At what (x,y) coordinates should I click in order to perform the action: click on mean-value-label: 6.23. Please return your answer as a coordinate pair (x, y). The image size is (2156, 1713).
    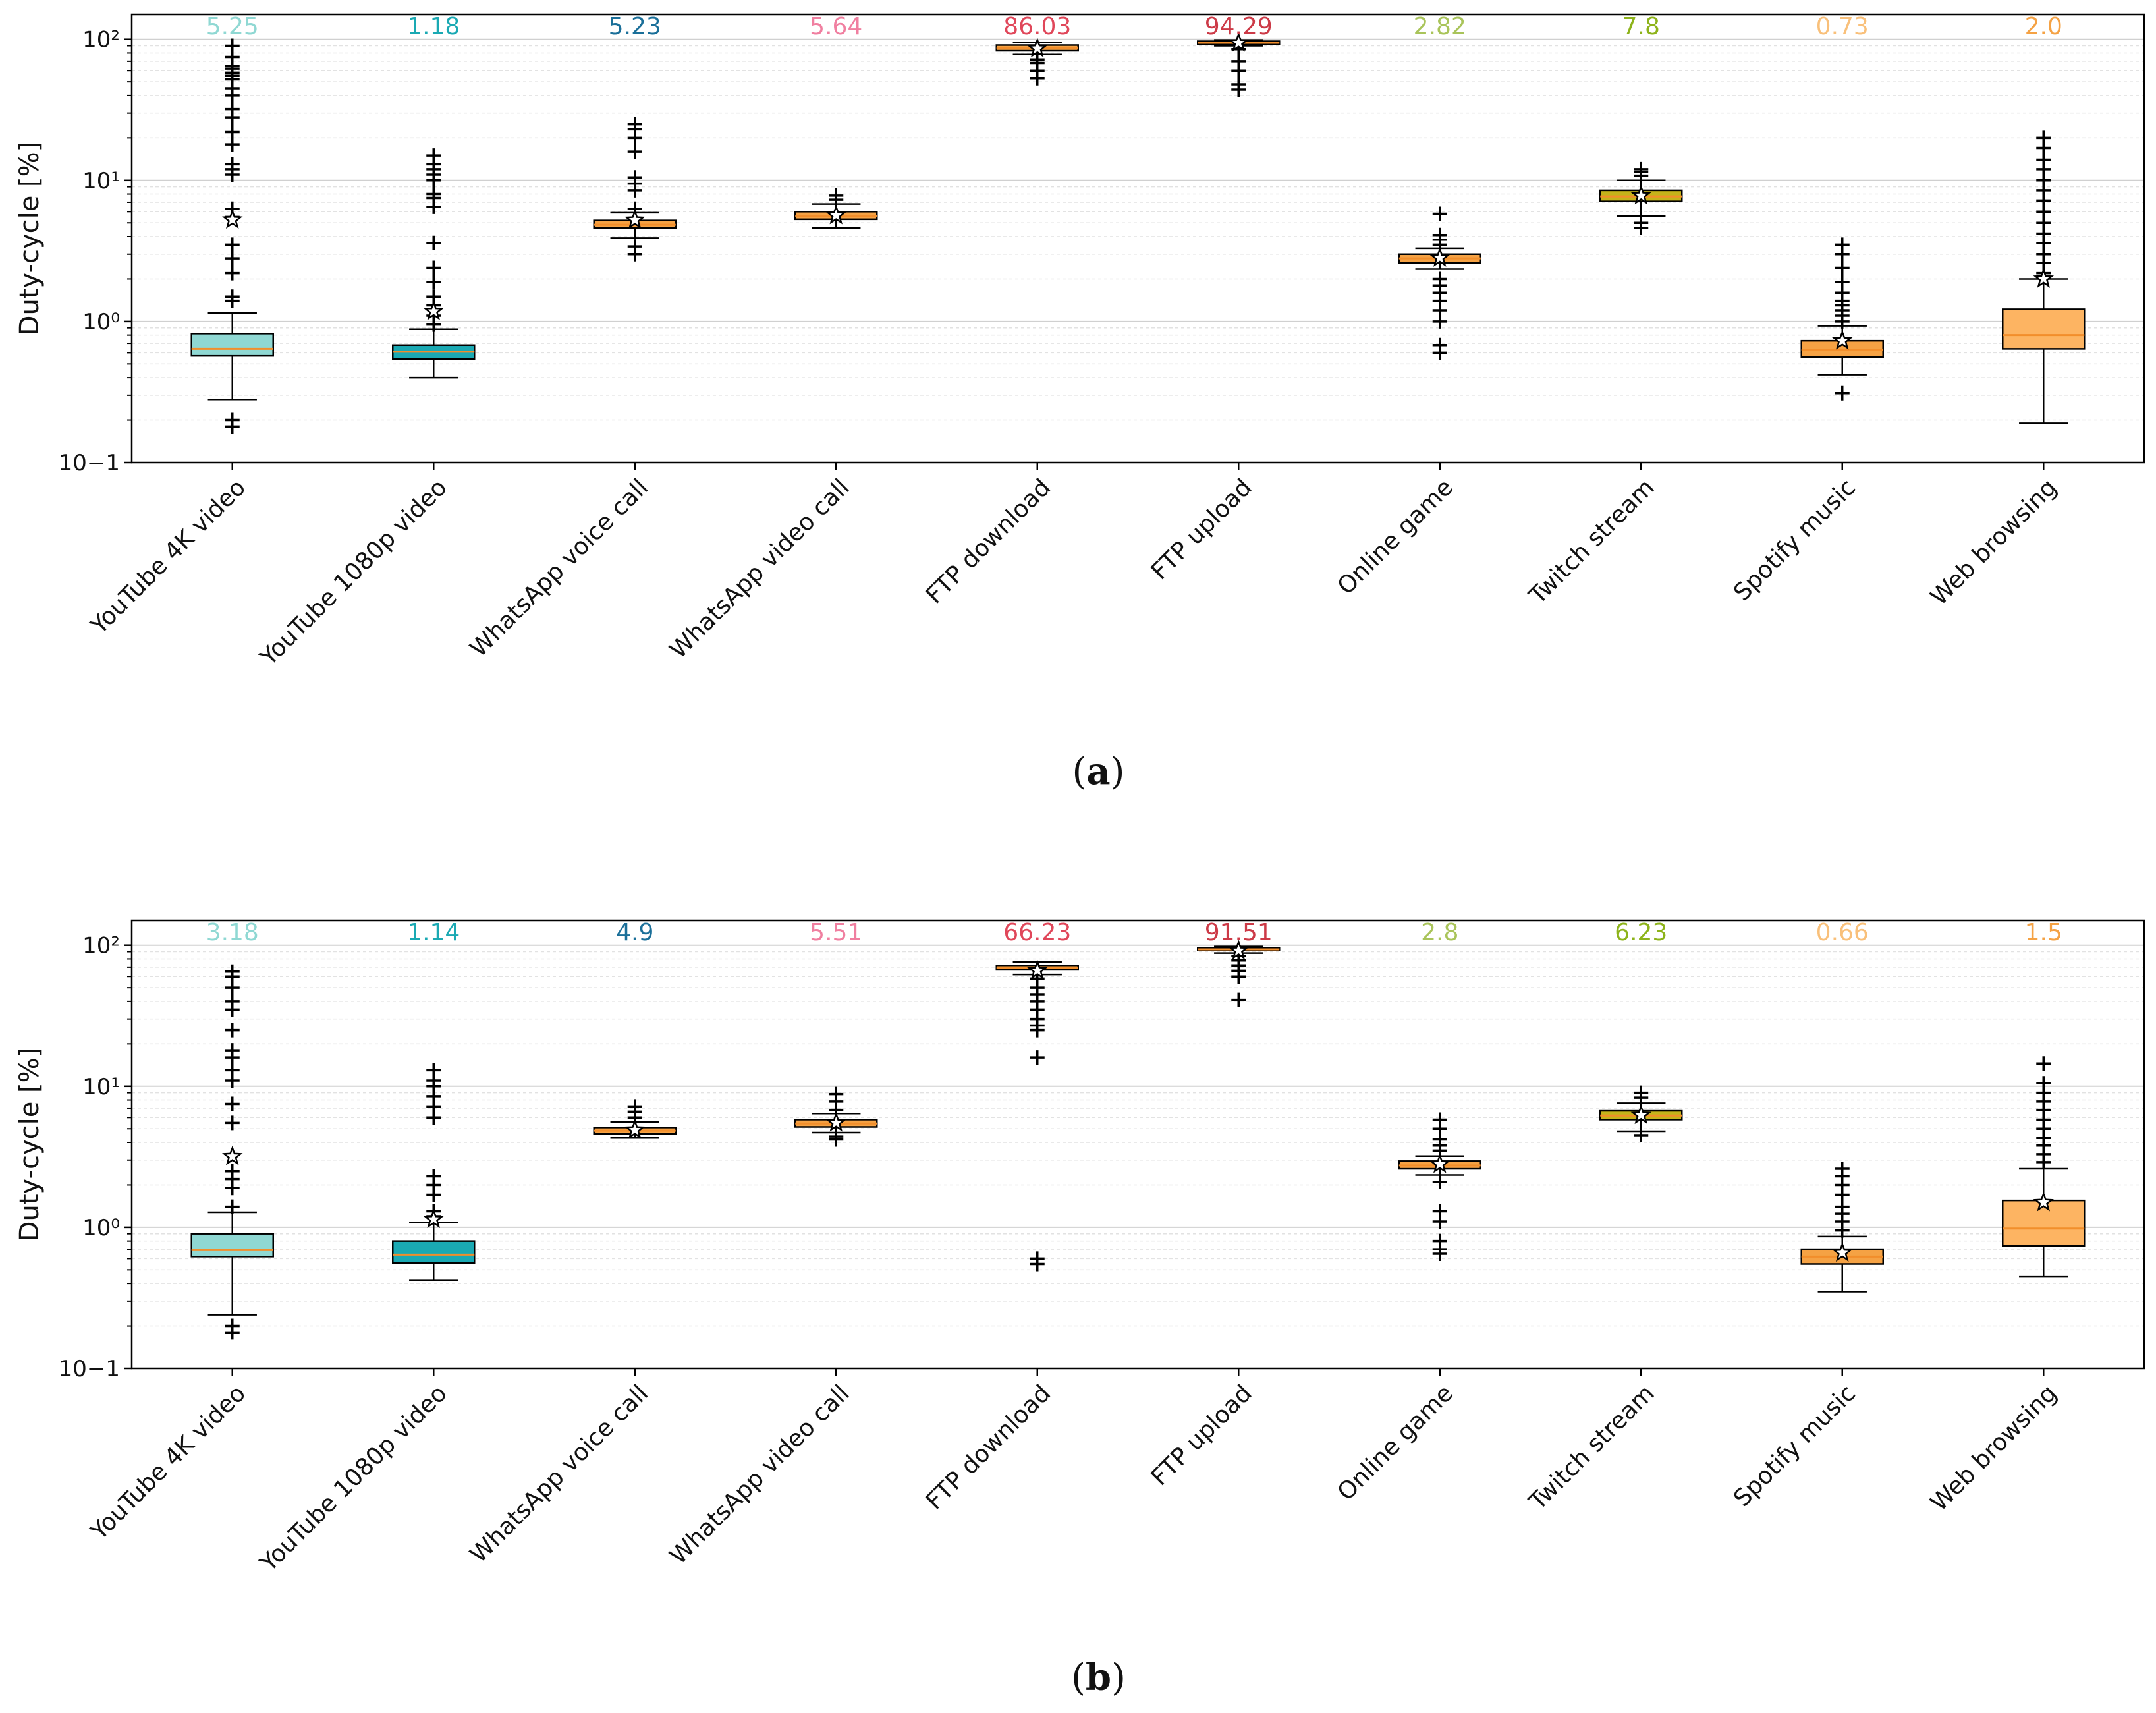
    Looking at the image, I should click on (1641, 932).